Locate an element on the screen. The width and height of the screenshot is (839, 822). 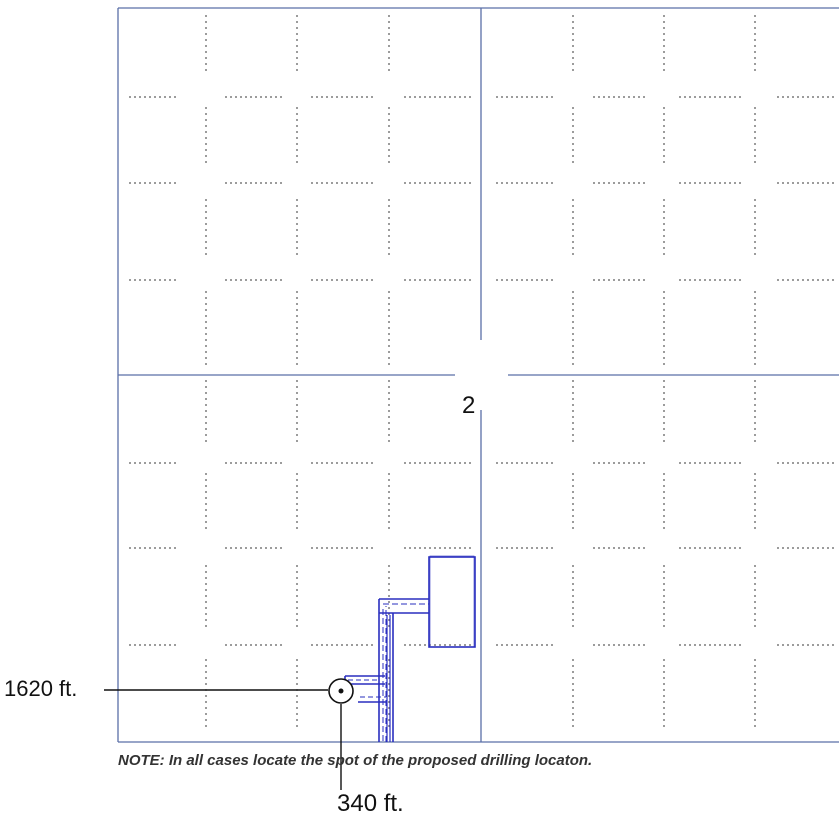
facility-rectangle is located at coordinates (452, 602).